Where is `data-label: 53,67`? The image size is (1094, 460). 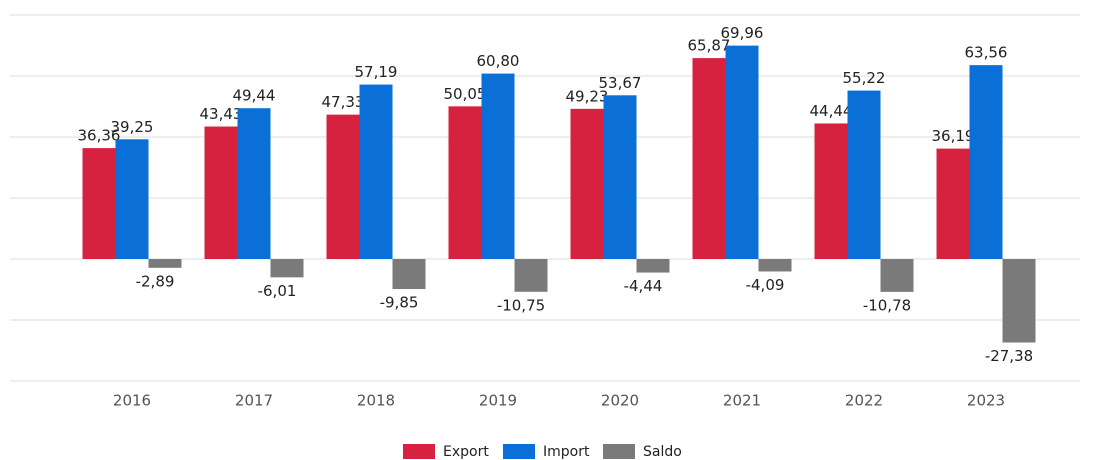 data-label: 53,67 is located at coordinates (620, 83).